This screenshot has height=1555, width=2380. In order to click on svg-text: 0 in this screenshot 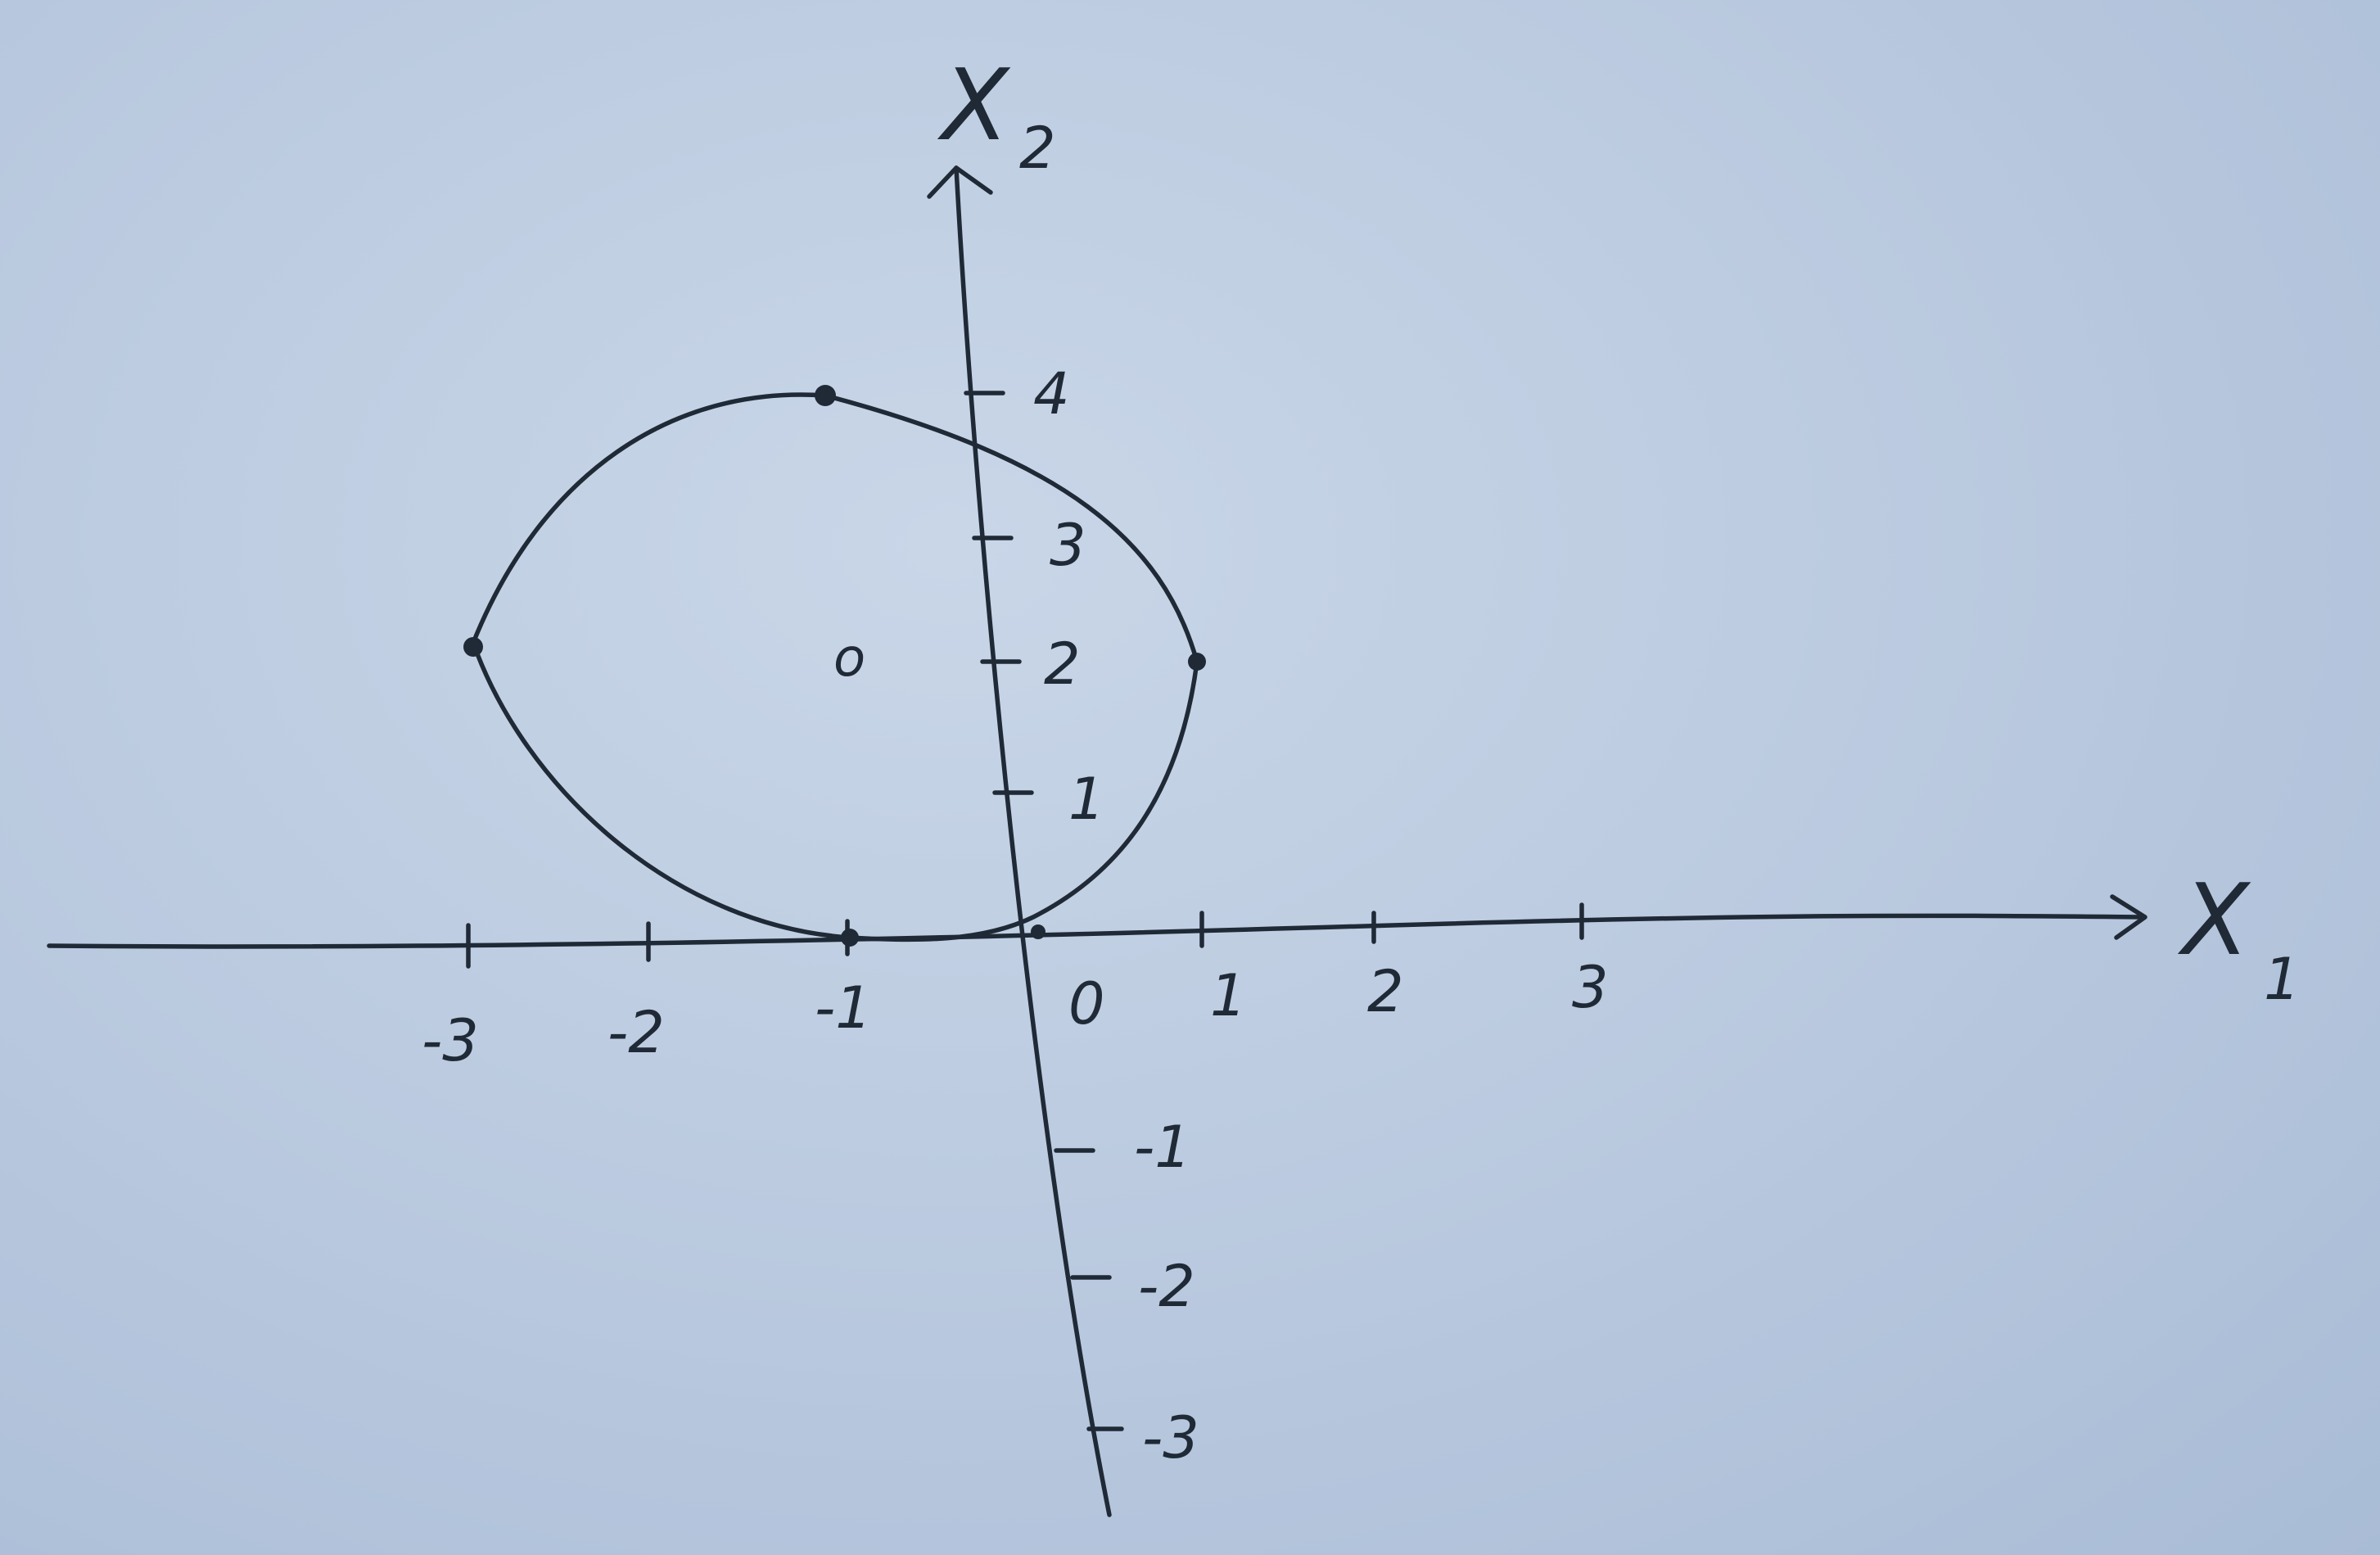, I will do `click(1086, 1004)`.